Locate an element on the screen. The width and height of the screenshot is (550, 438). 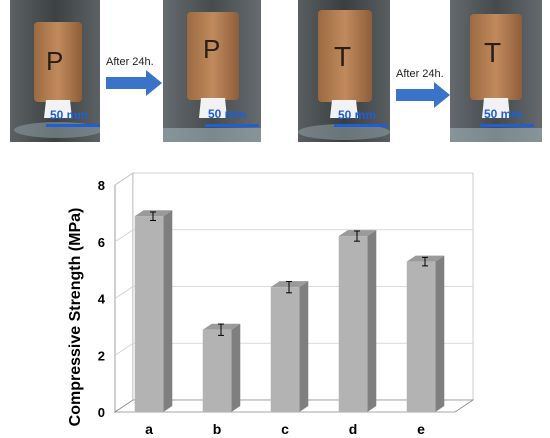
x-tick-label: b is located at coordinates (217, 429).